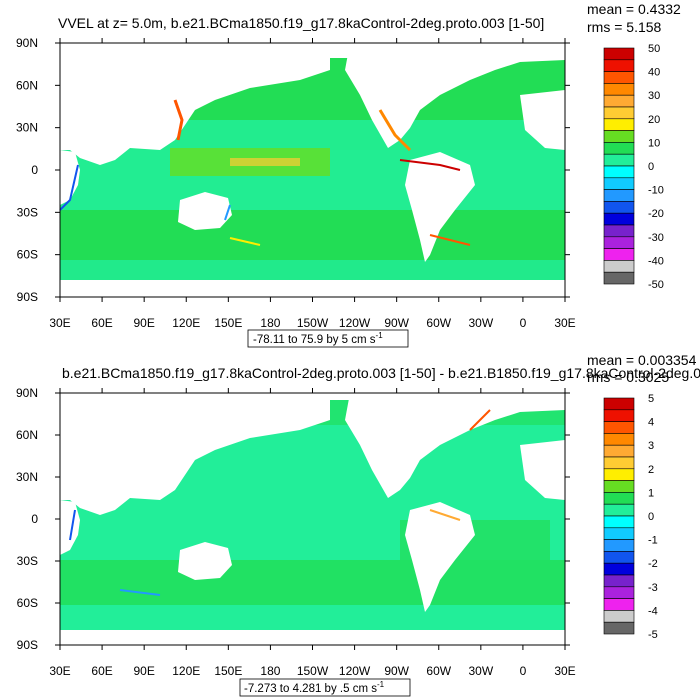 The width and height of the screenshot is (700, 700). Describe the element at coordinates (440, 207) in the screenshot. I see `top-land-south-america` at that location.